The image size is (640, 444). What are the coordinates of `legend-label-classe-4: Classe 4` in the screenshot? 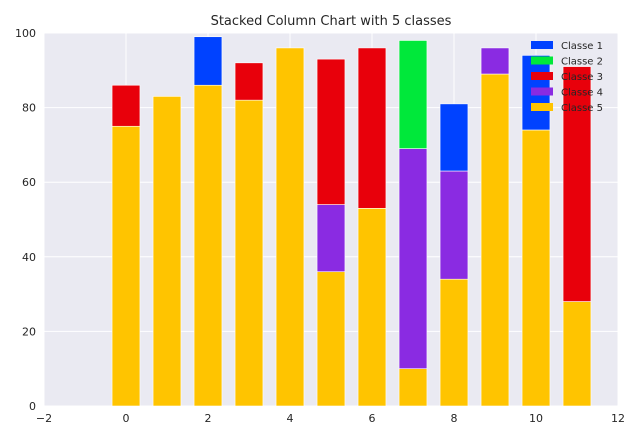 It's located at (582, 93).